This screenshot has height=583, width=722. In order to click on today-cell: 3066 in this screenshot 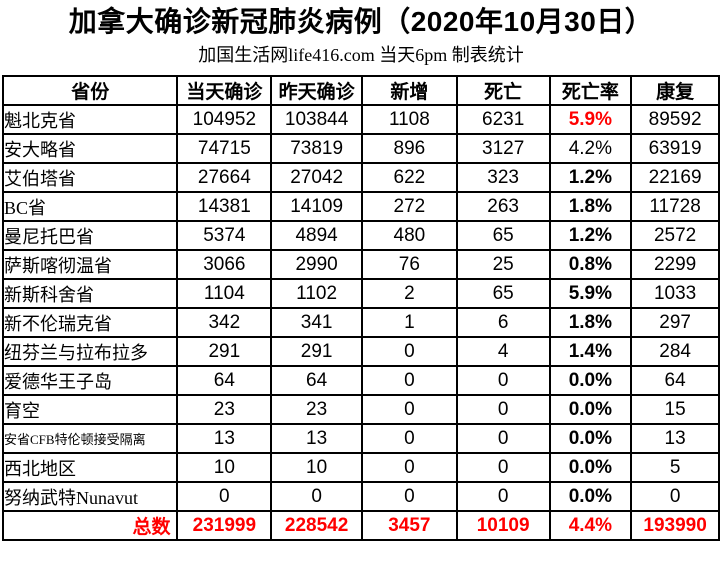, I will do `click(224, 264)`.